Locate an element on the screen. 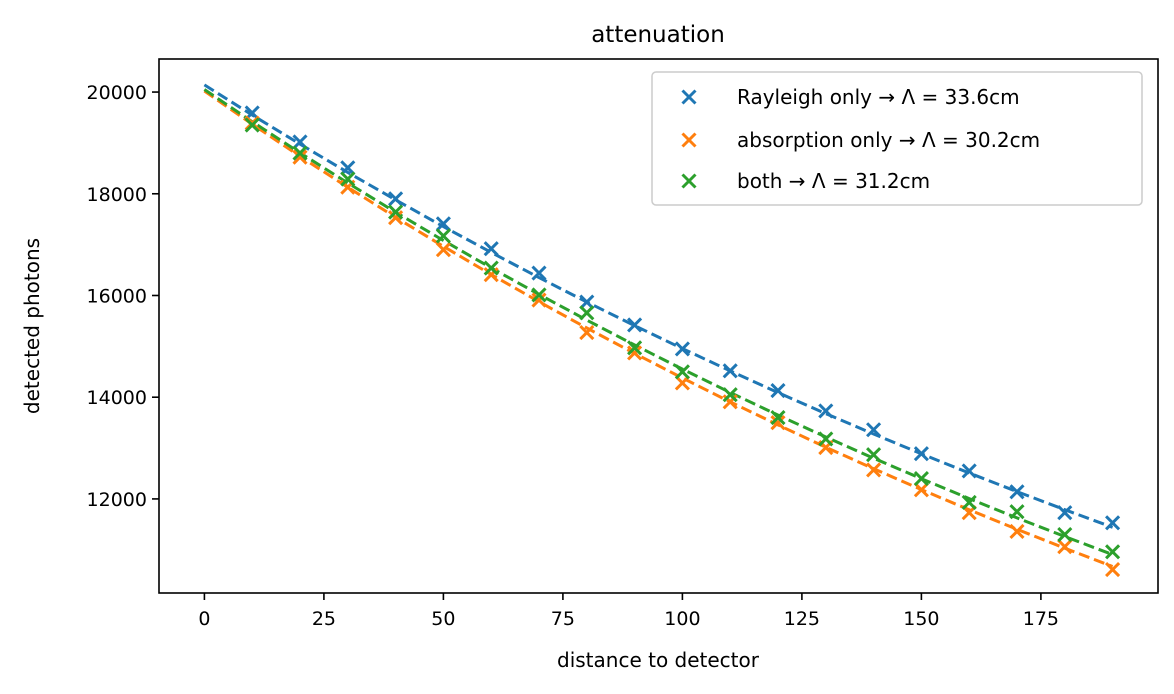 Image resolution: width=1174 pixels, height=694 pixels. legend-item-absorption: absorption only → Λ = 30.2cm is located at coordinates (860, 140).